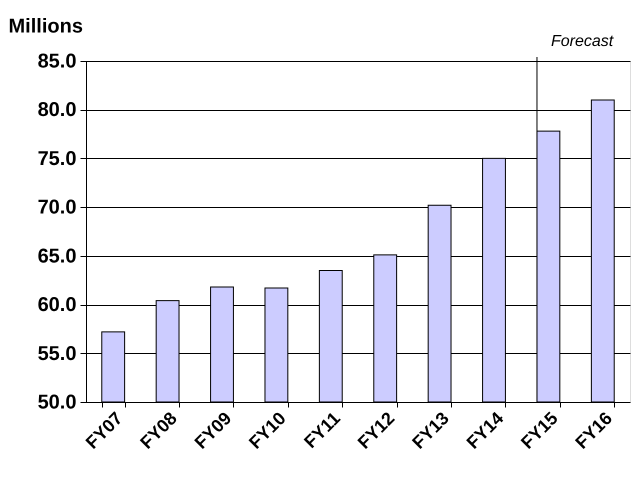  What do you see at coordinates (57, 305) in the screenshot?
I see `y-tick-label: 60.0` at bounding box center [57, 305].